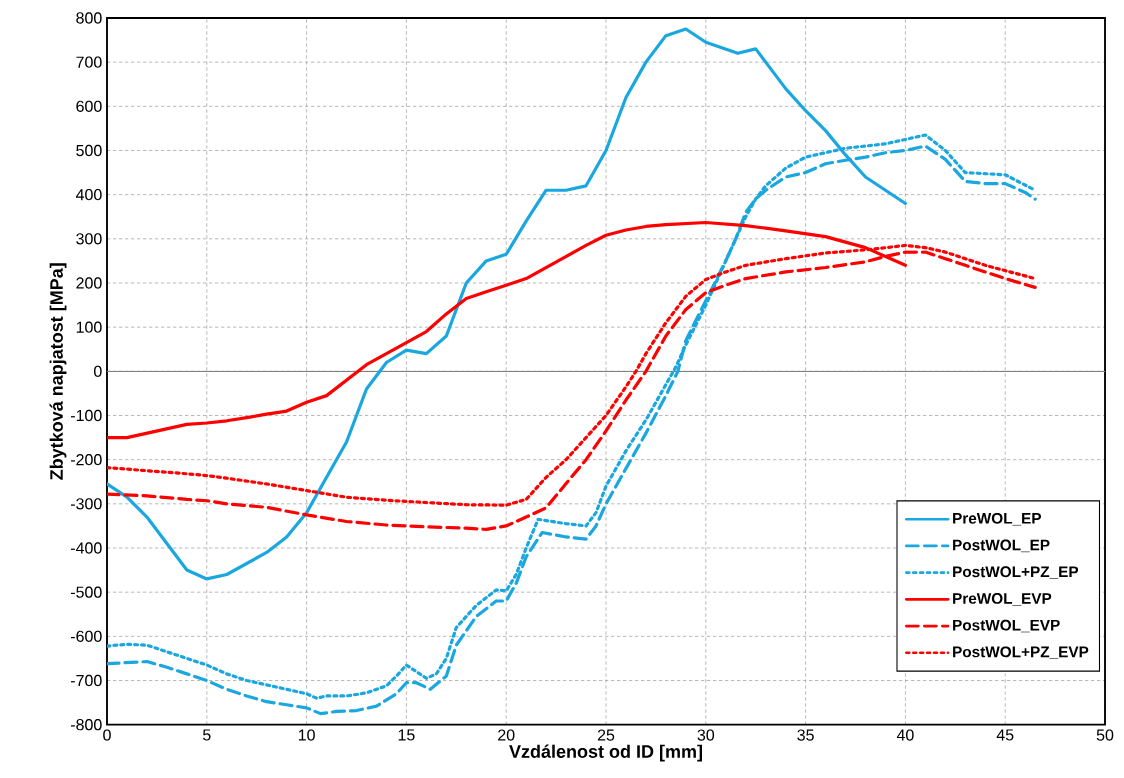 The height and width of the screenshot is (778, 1124). What do you see at coordinates (89, 327) in the screenshot?
I see `y-tick-label: 100` at bounding box center [89, 327].